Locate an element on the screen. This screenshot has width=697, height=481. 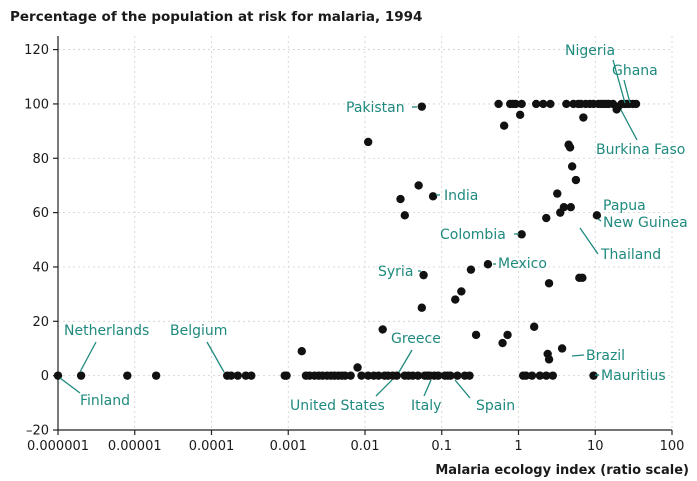
x-tick-label: 10 is located at coordinates (595, 446).